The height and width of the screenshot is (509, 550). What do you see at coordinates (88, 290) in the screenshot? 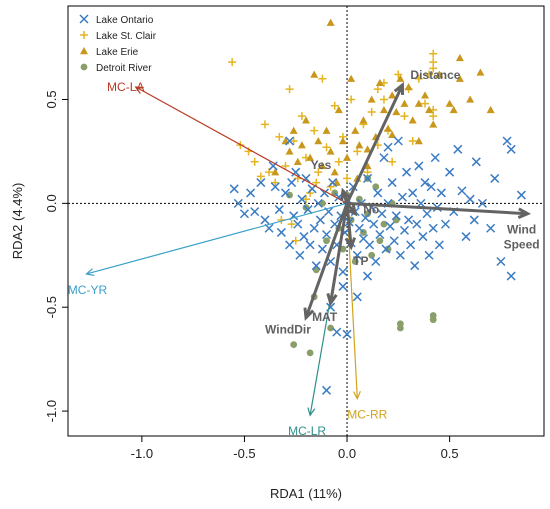
I see `species-label-mc-yr: MC-YR` at bounding box center [88, 290].